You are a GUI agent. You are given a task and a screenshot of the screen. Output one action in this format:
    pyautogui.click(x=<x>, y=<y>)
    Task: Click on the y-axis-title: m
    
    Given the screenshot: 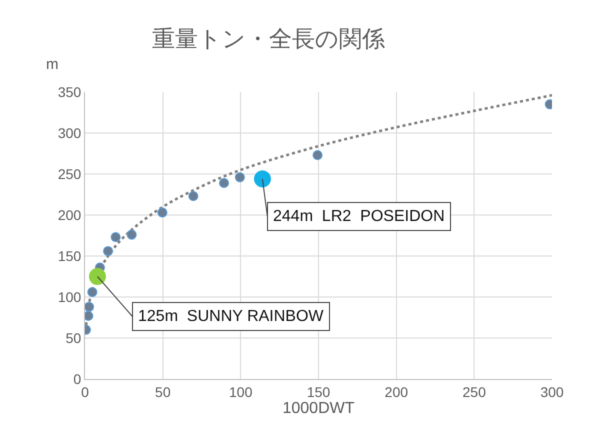 What is the action you would take?
    pyautogui.click(x=52, y=64)
    